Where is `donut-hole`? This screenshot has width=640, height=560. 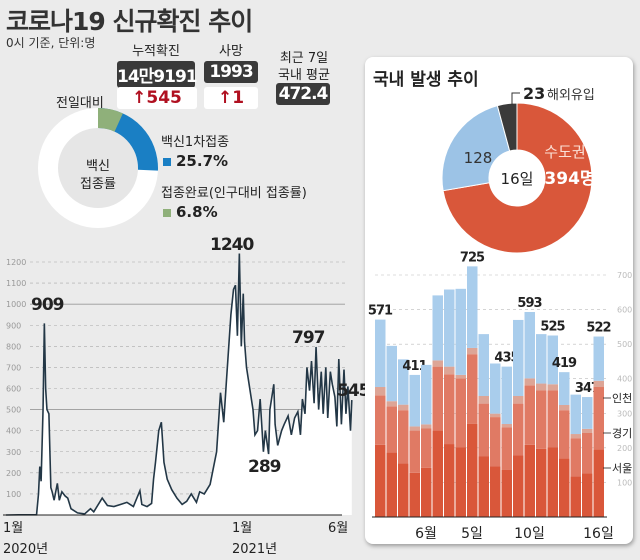 donut-hole is located at coordinates (98, 168).